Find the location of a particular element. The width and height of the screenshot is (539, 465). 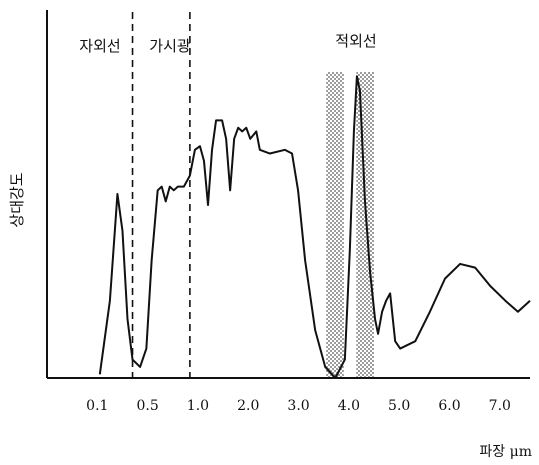

x-axis-label: 파장 μm is located at coordinates (505, 452).